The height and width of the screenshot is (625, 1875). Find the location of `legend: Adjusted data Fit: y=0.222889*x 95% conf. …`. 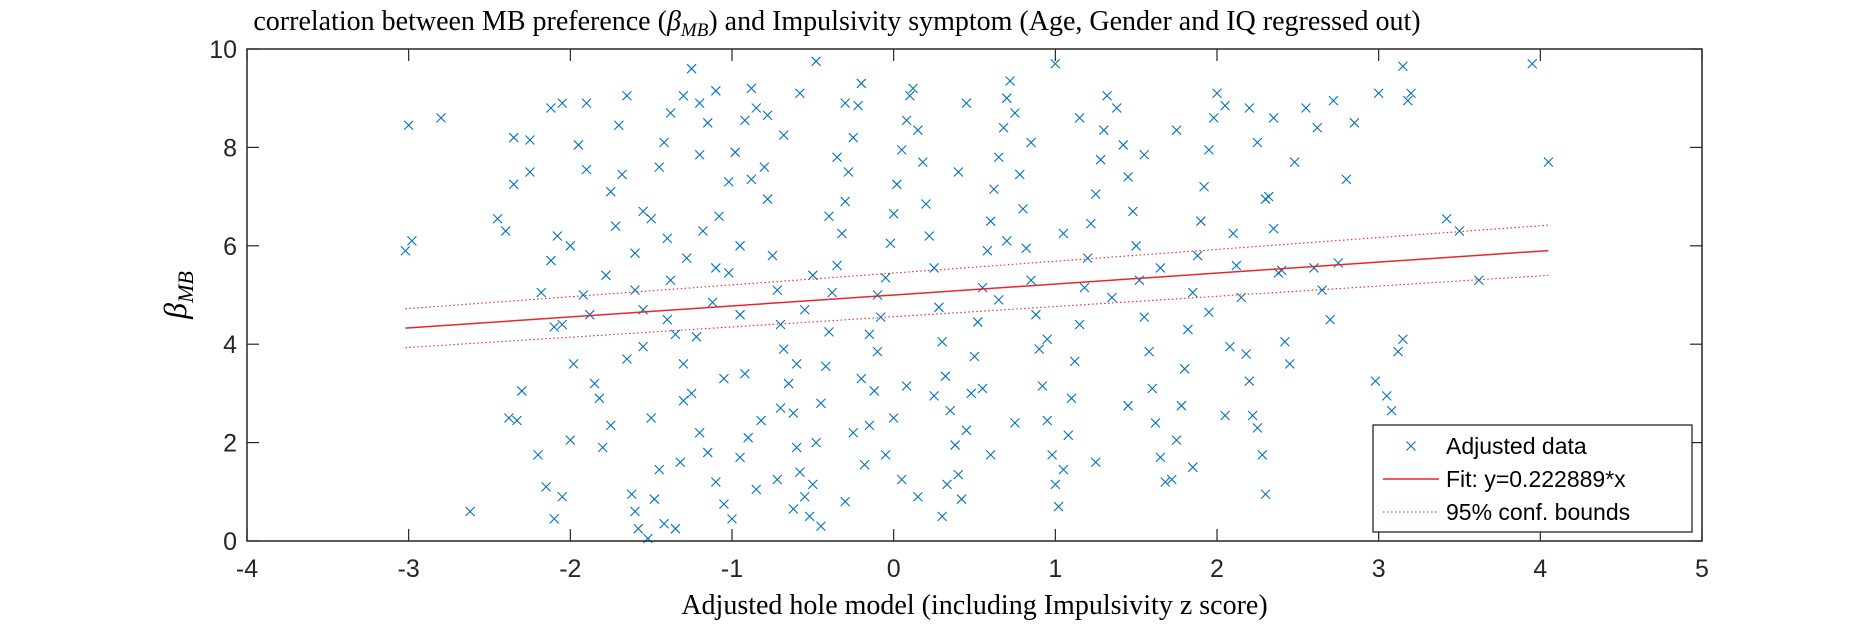

legend: Adjusted data Fit: y=0.222889*x 95% conf. … is located at coordinates (1532, 478).